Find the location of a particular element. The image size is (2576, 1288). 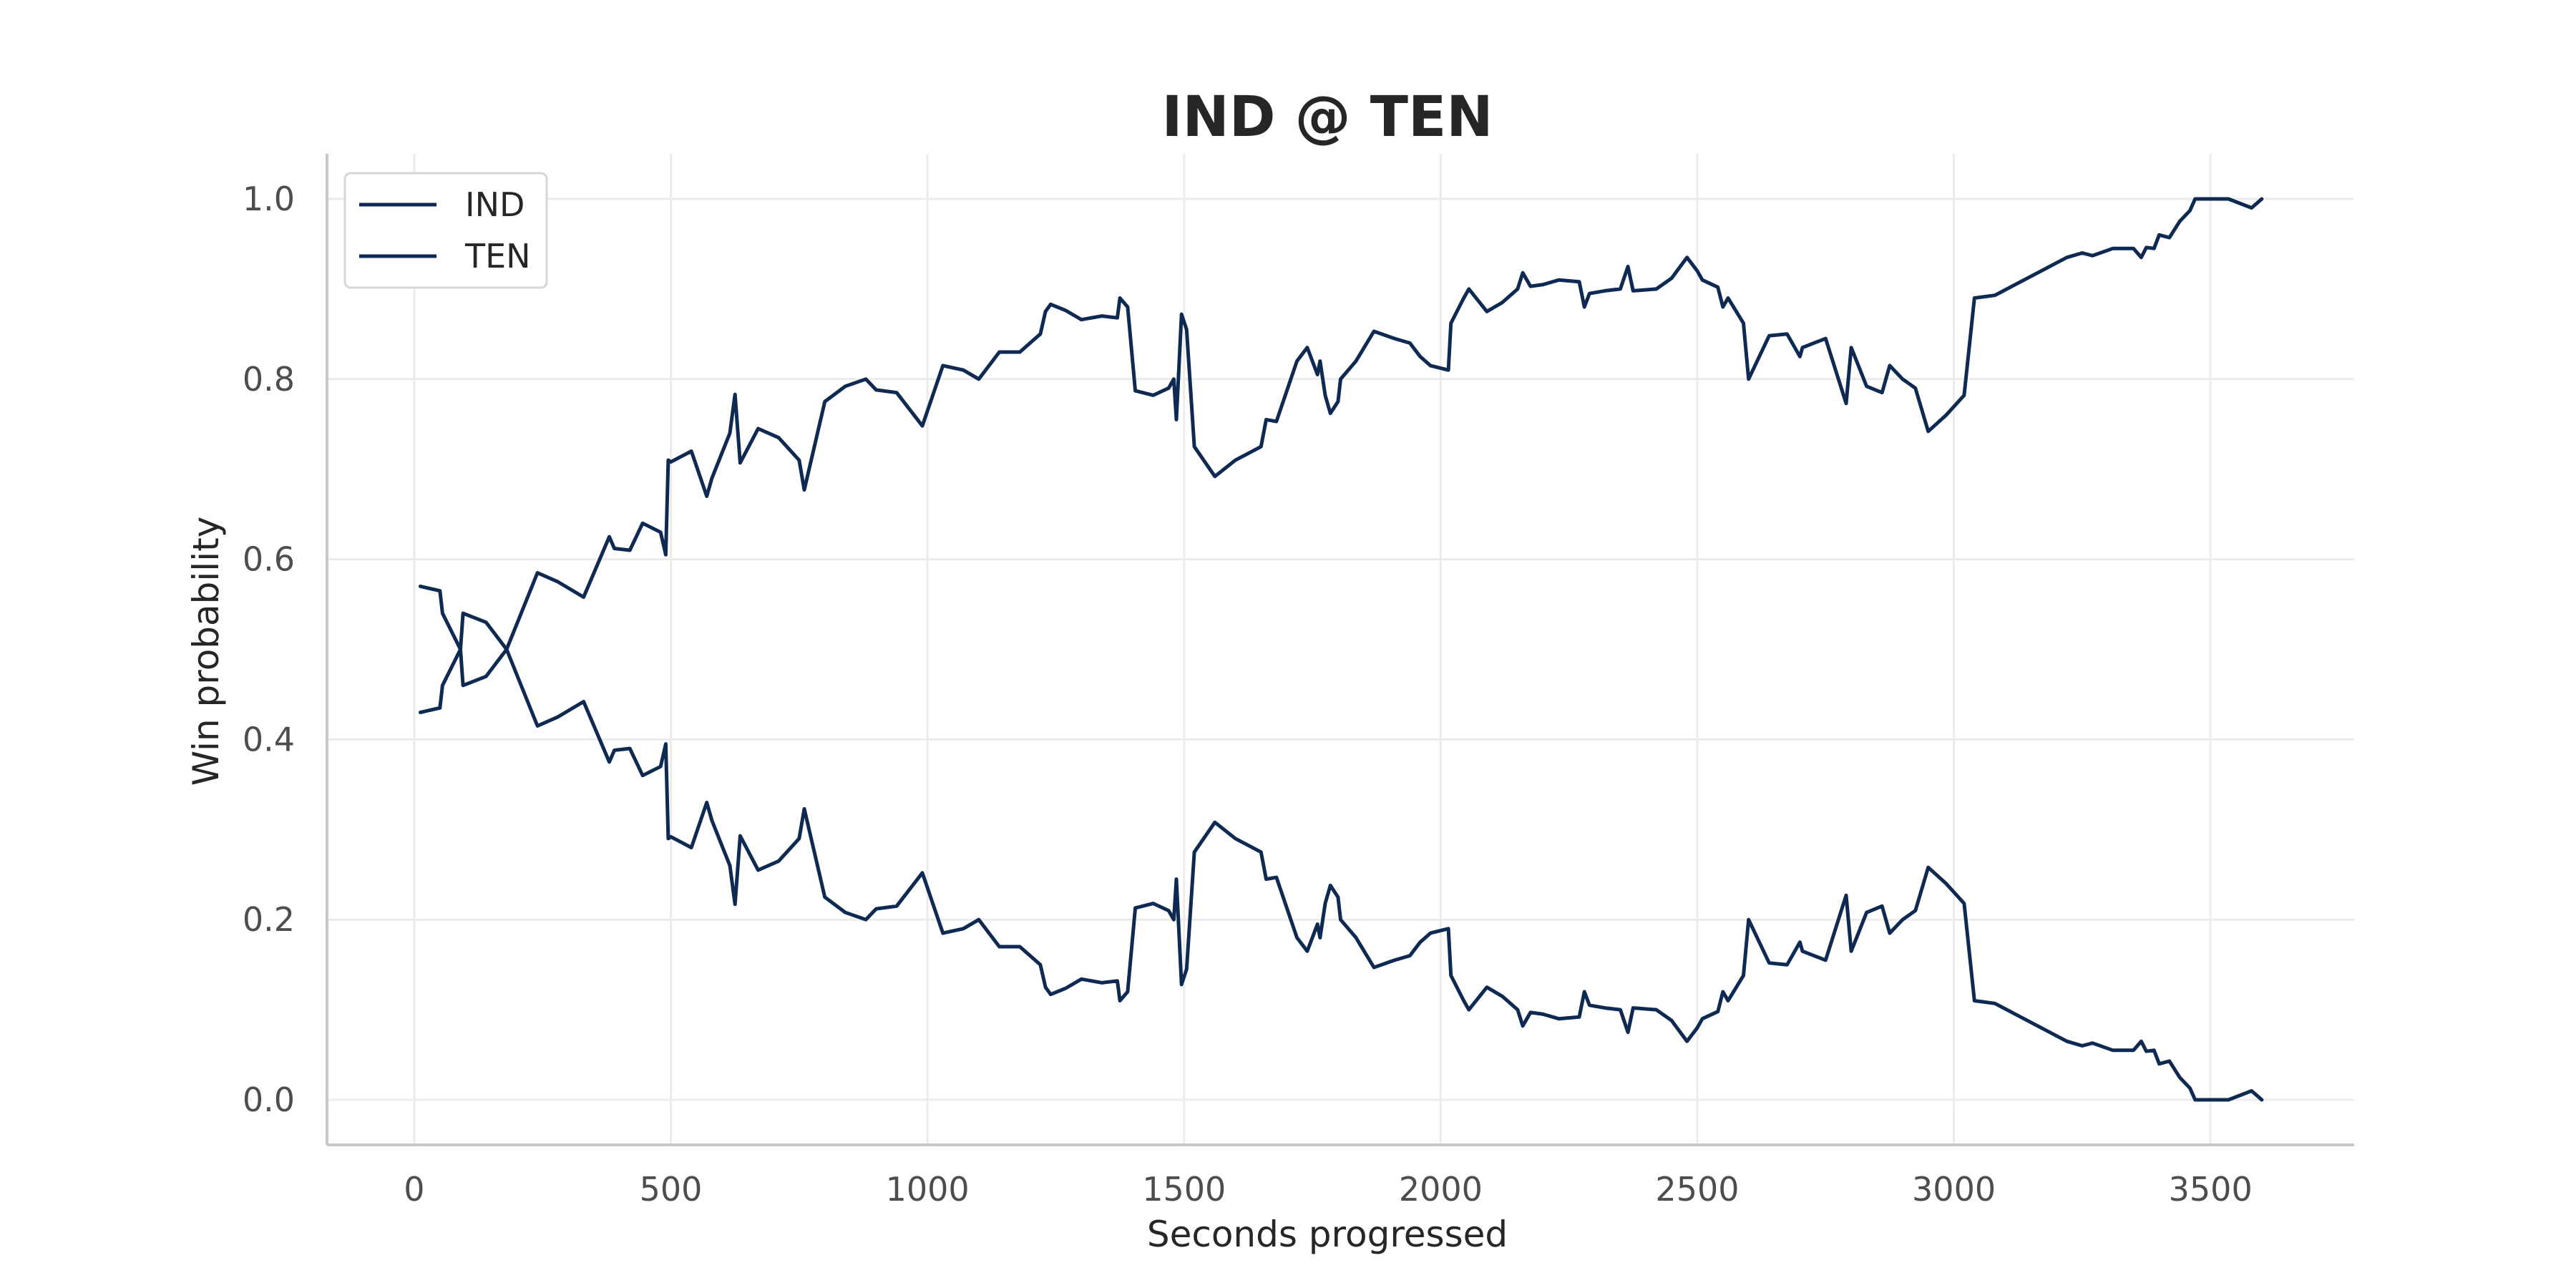

y-tick-label-1: 0.2 is located at coordinates (269, 919).